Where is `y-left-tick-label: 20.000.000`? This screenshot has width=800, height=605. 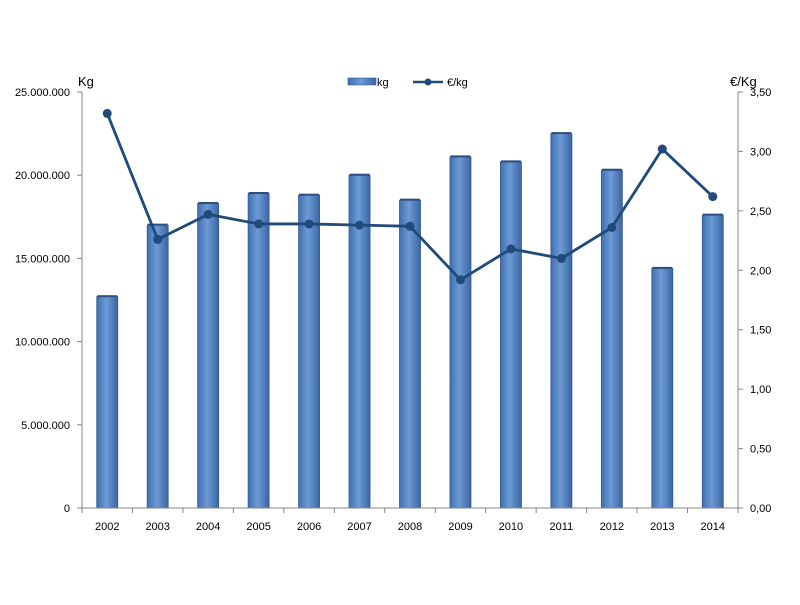
y-left-tick-label: 20.000.000 is located at coordinates (42, 176).